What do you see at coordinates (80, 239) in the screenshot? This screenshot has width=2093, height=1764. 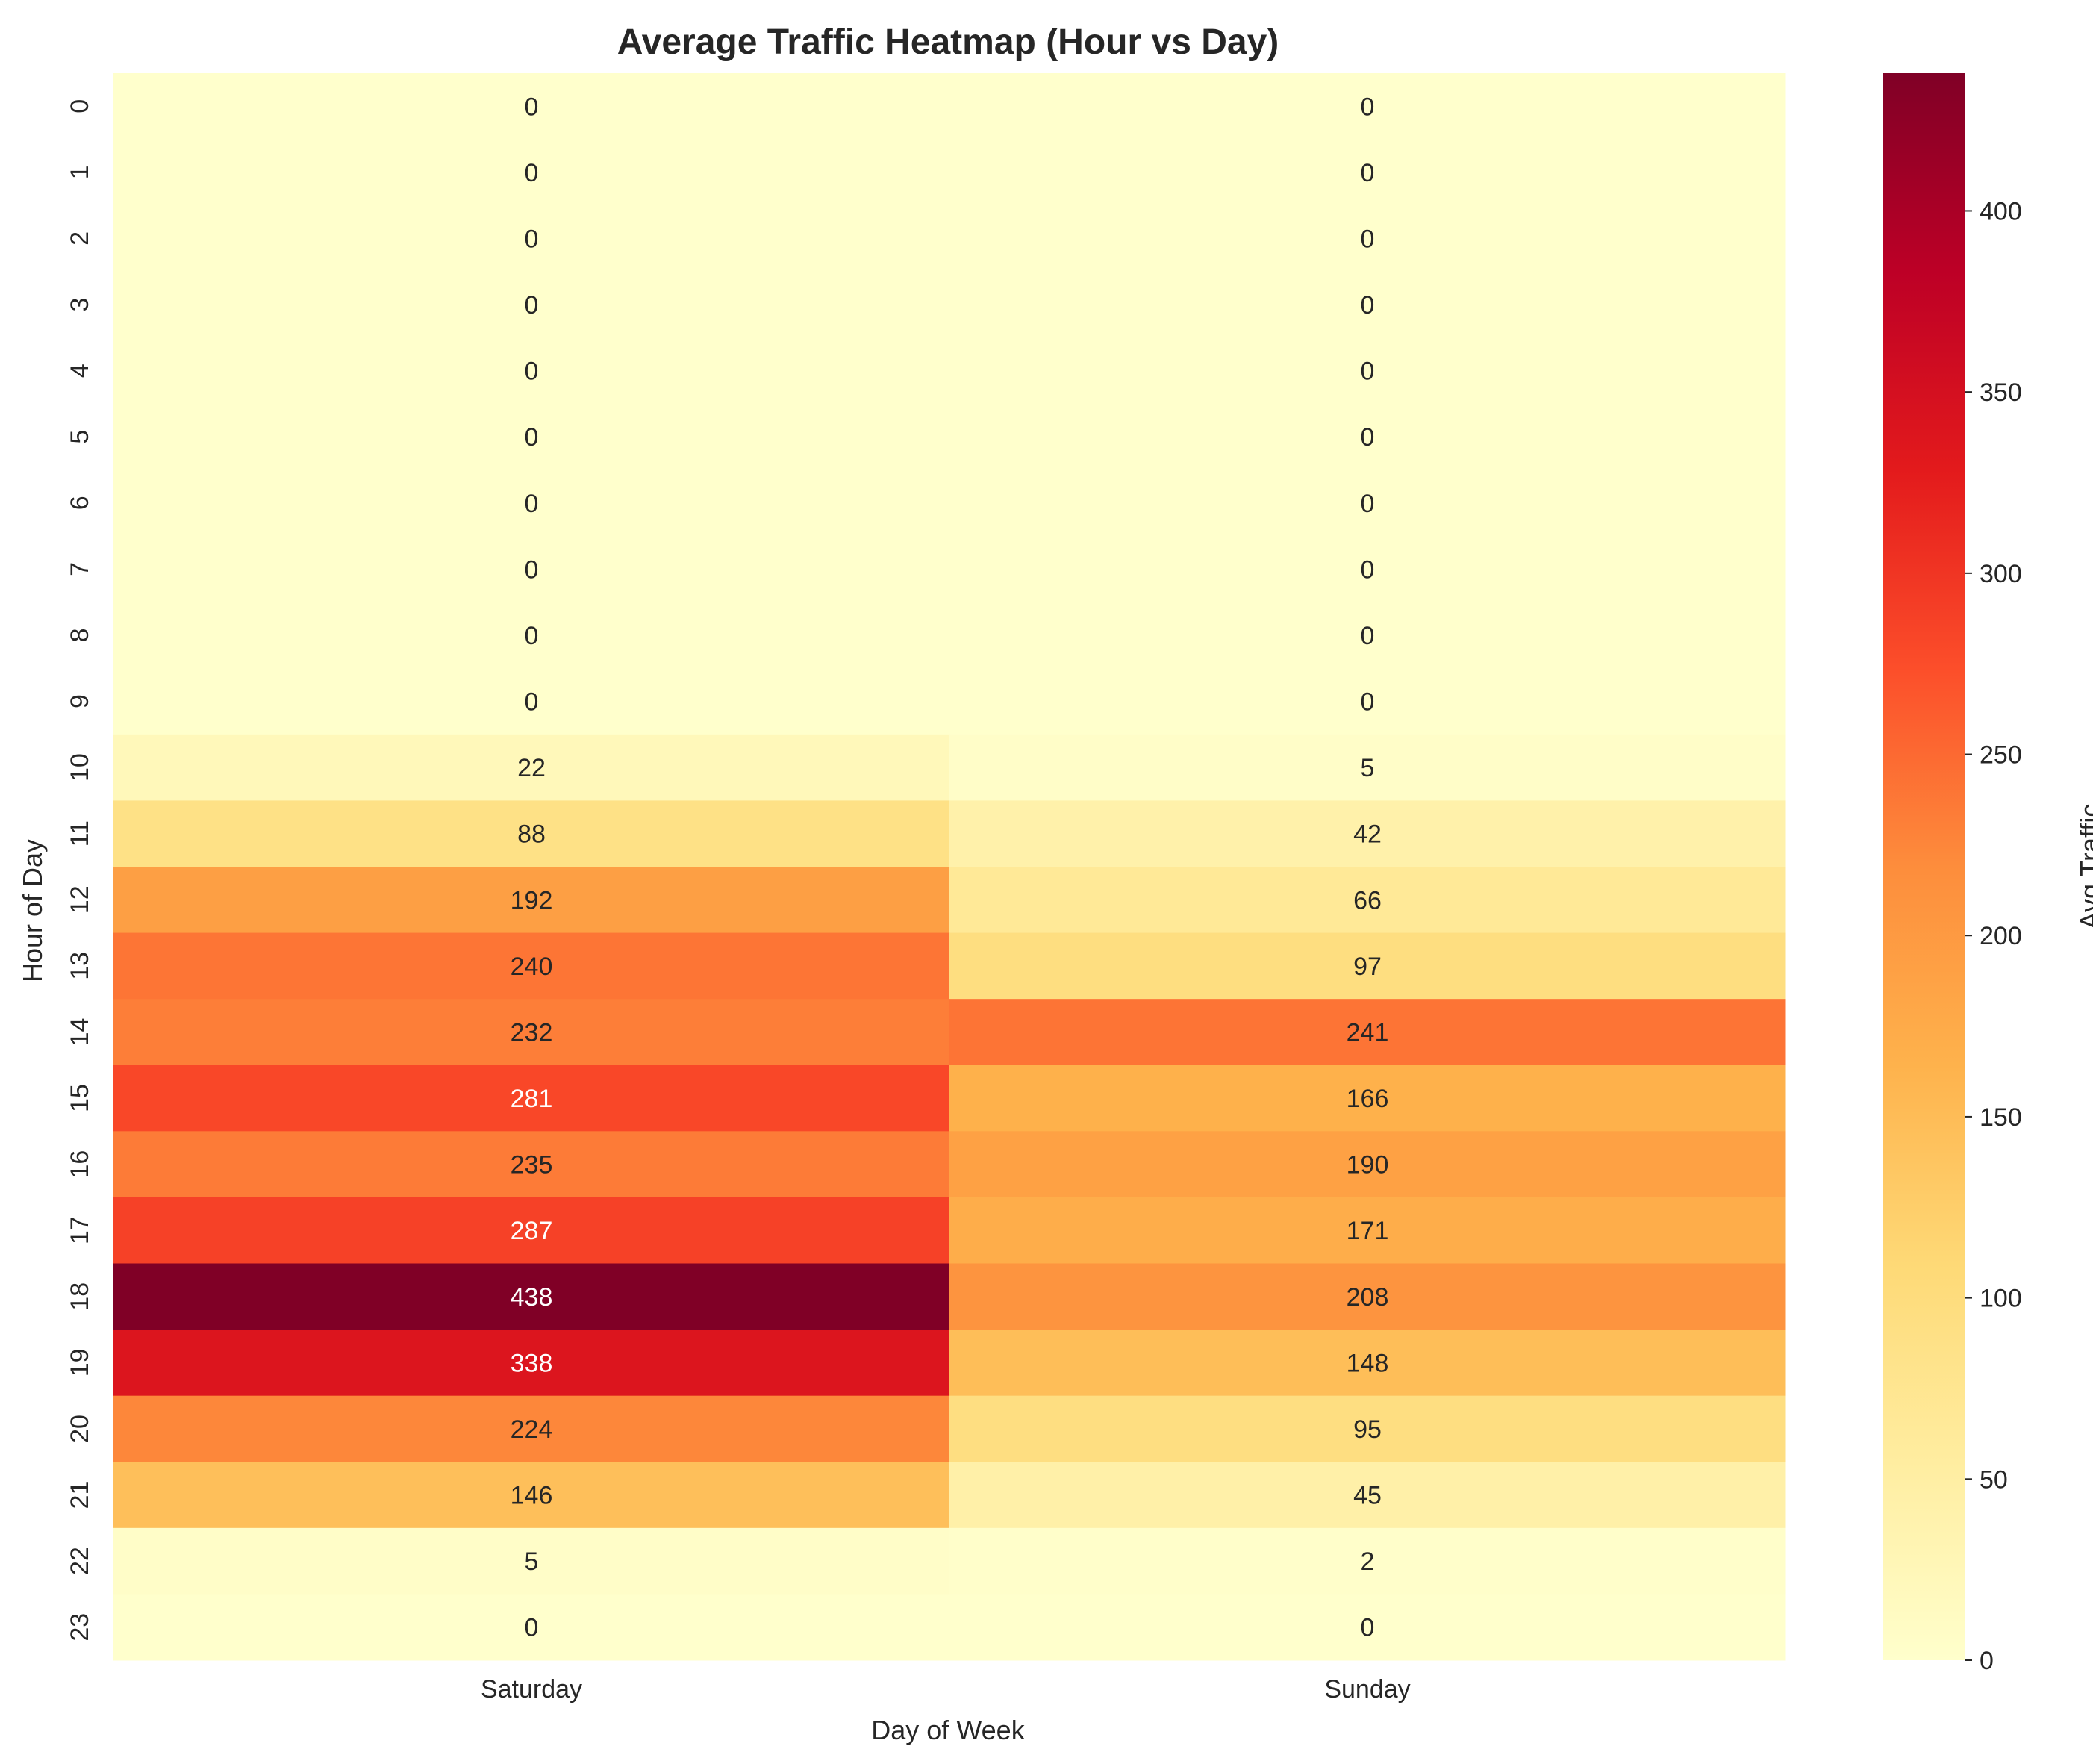 I see `y-tick-label: 2` at bounding box center [80, 239].